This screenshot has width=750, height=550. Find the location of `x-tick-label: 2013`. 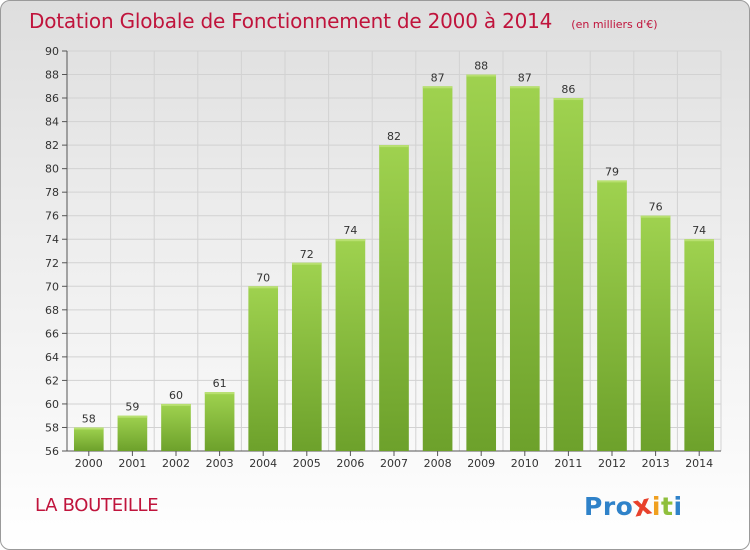

x-tick-label: 2013 is located at coordinates (656, 463).